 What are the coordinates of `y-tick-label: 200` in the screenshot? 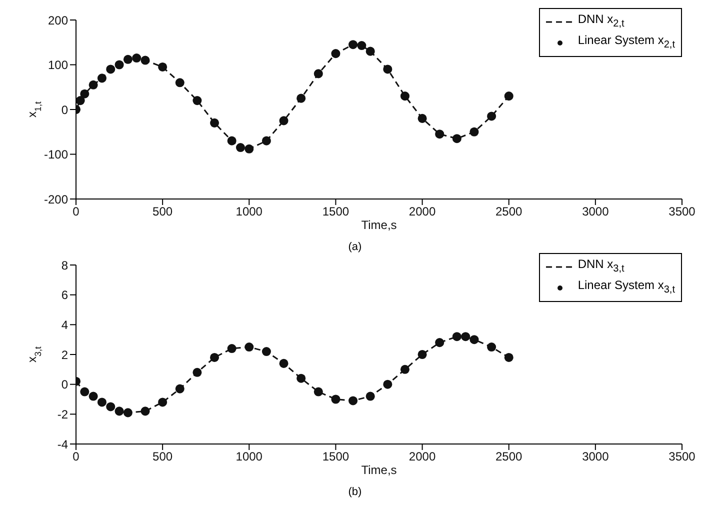 It's located at (58, 20).